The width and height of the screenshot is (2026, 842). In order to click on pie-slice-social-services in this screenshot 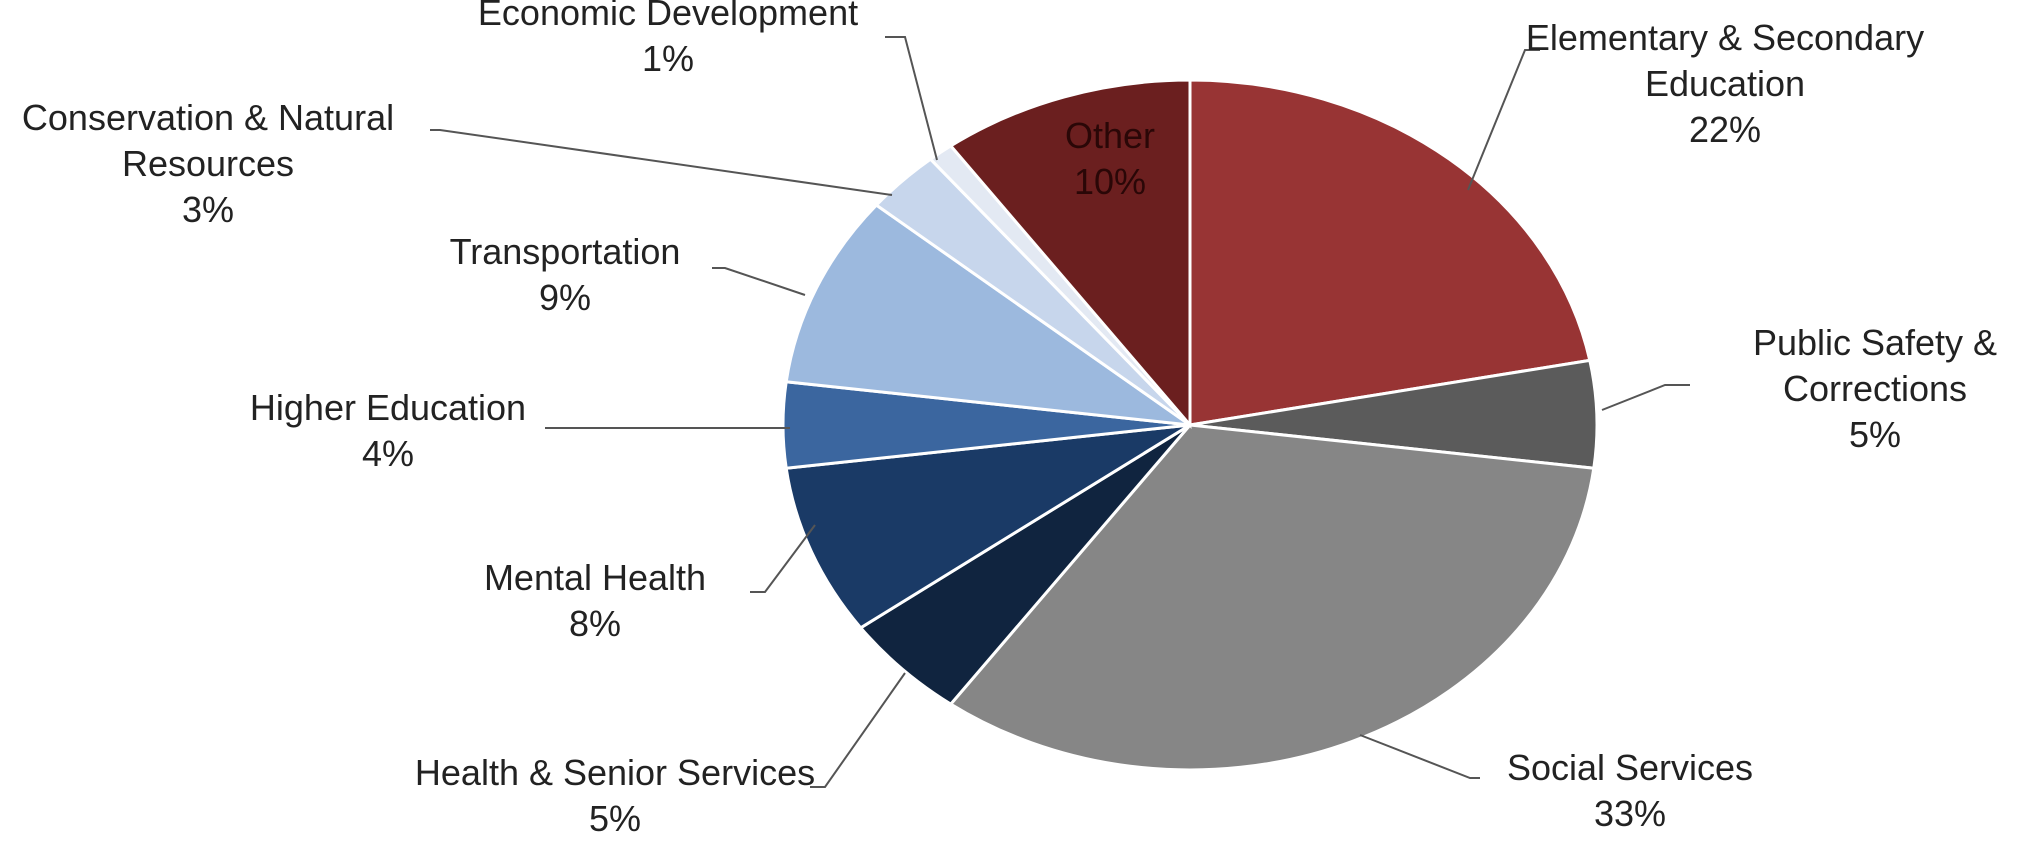, I will do `click(1272, 597)`.